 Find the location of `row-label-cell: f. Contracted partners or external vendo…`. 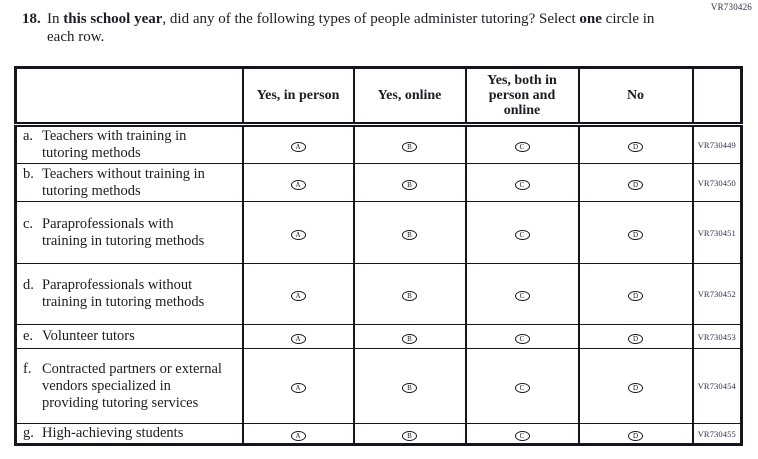

row-label-cell: f. Contracted partners or external vendo… is located at coordinates (129, 386).